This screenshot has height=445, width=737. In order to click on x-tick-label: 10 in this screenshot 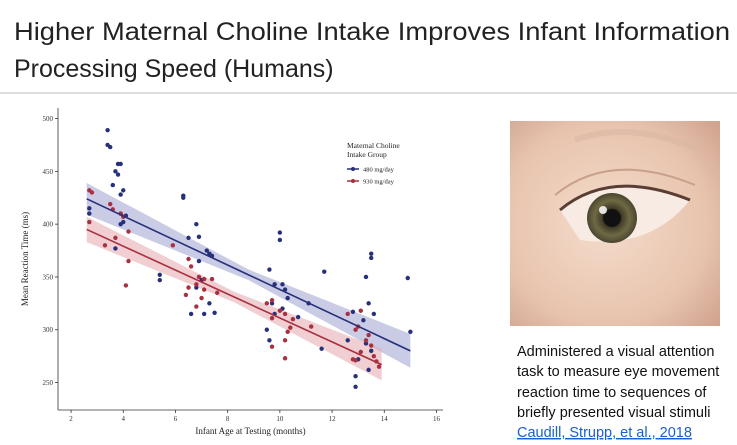, I will do `click(280, 419)`.